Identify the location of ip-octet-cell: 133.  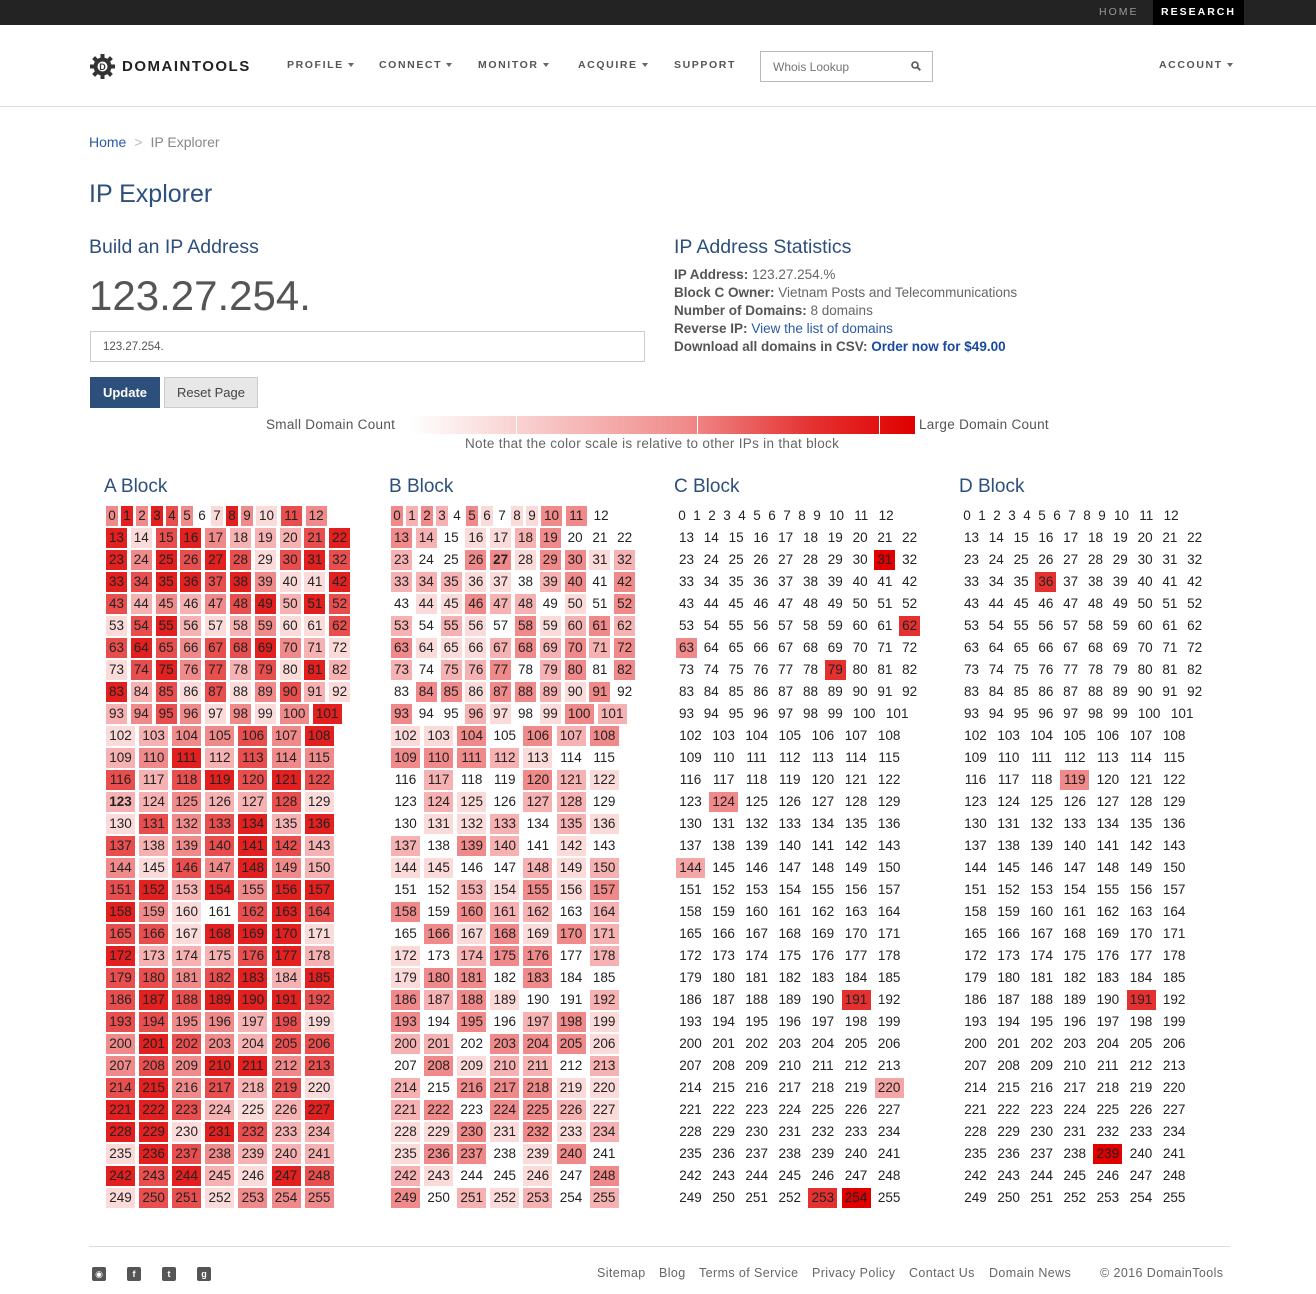
(790, 823).